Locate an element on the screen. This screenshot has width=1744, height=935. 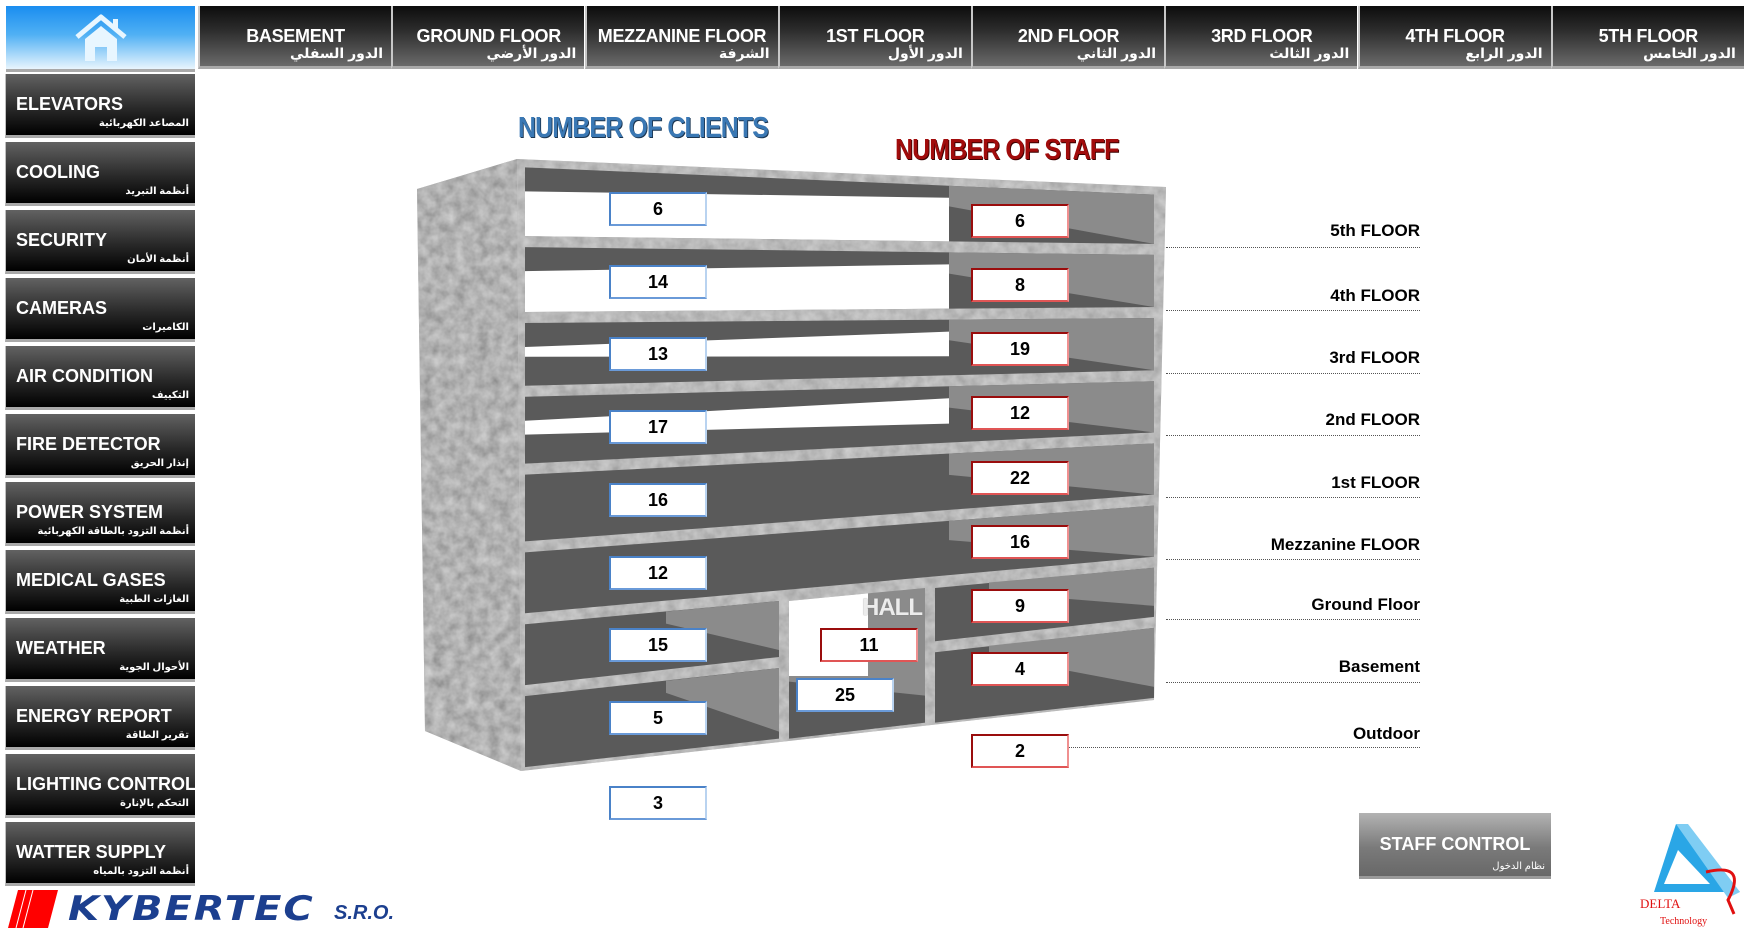
sidebar-item-arabic: التحكم بالإنارة is located at coordinates (154, 803).